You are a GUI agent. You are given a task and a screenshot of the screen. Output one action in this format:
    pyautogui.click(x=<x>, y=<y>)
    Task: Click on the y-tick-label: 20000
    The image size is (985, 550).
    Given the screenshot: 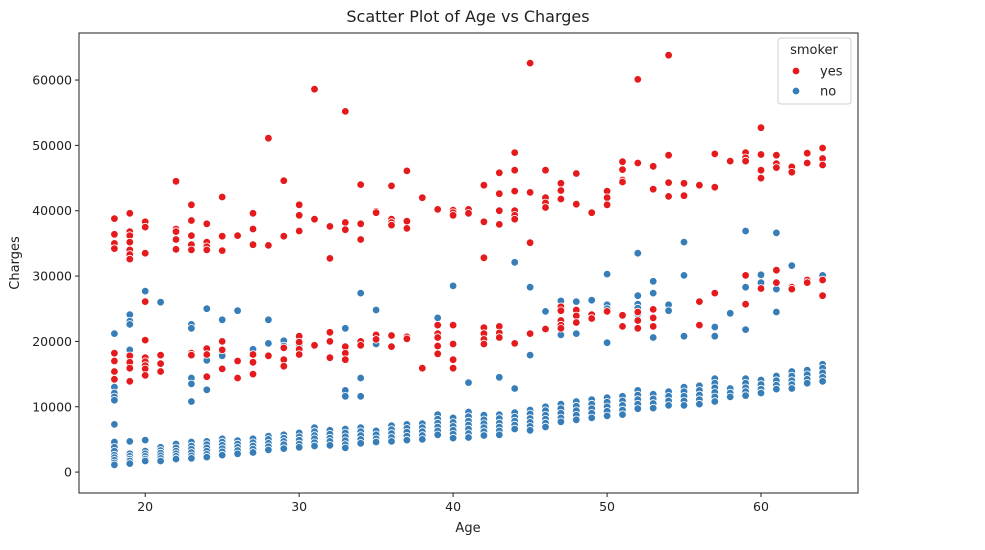 What is the action you would take?
    pyautogui.click(x=52, y=341)
    